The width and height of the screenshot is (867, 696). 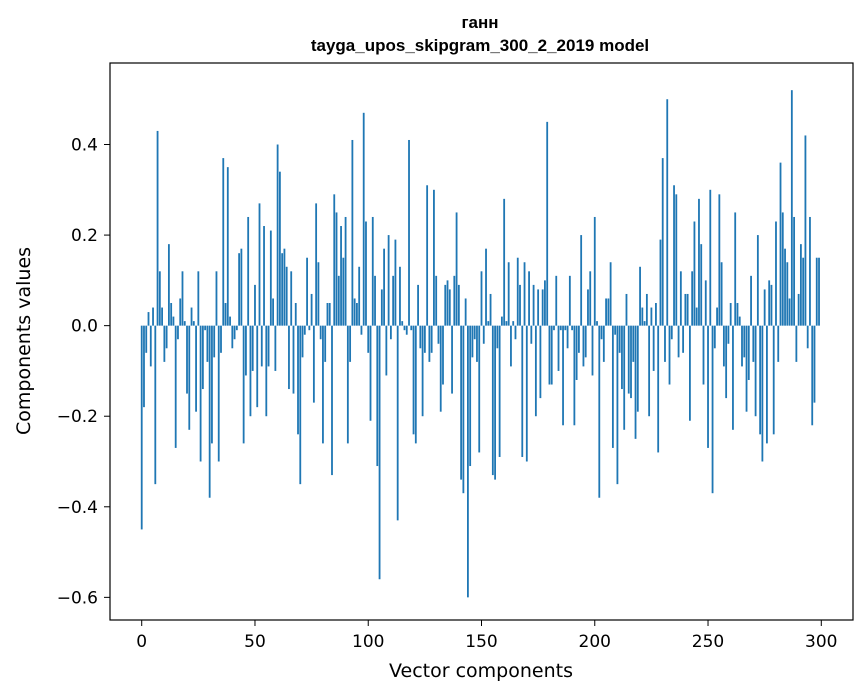 I want to click on x-tick-label: 200, so click(x=595, y=642).